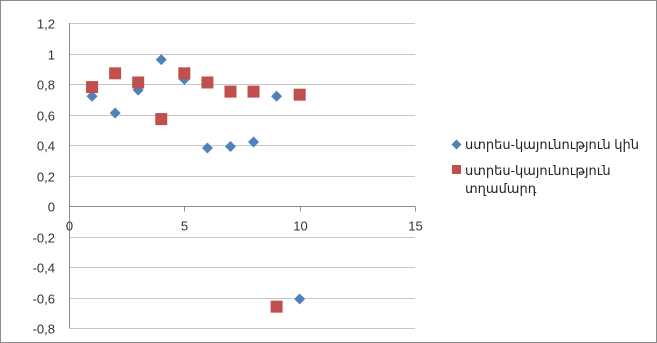 This screenshot has height=343, width=657. Describe the element at coordinates (44, 238) in the screenshot. I see `y-tick-label: -0,2` at that location.